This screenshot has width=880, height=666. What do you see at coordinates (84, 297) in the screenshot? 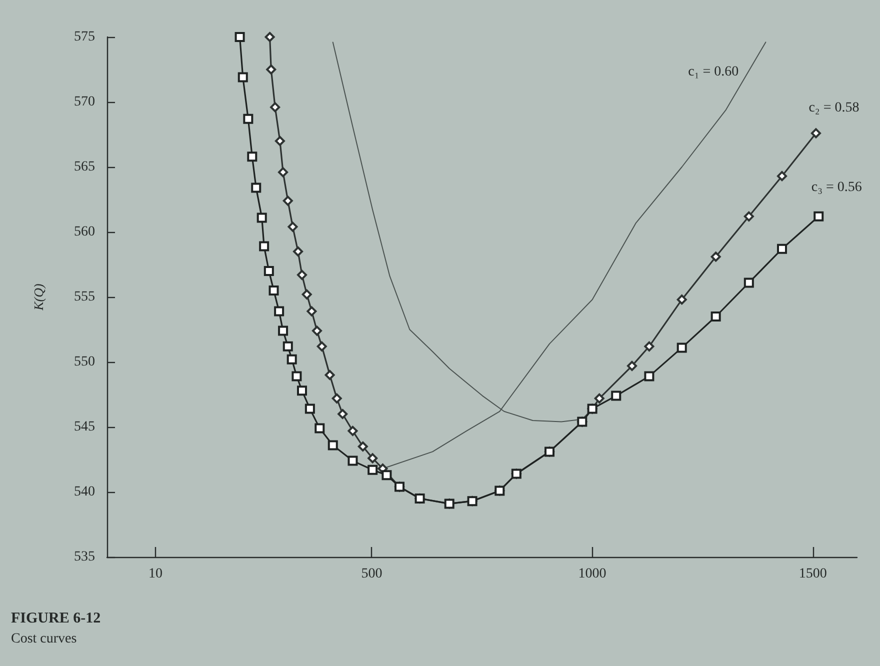
I see `y-tick-label: 555` at bounding box center [84, 297].